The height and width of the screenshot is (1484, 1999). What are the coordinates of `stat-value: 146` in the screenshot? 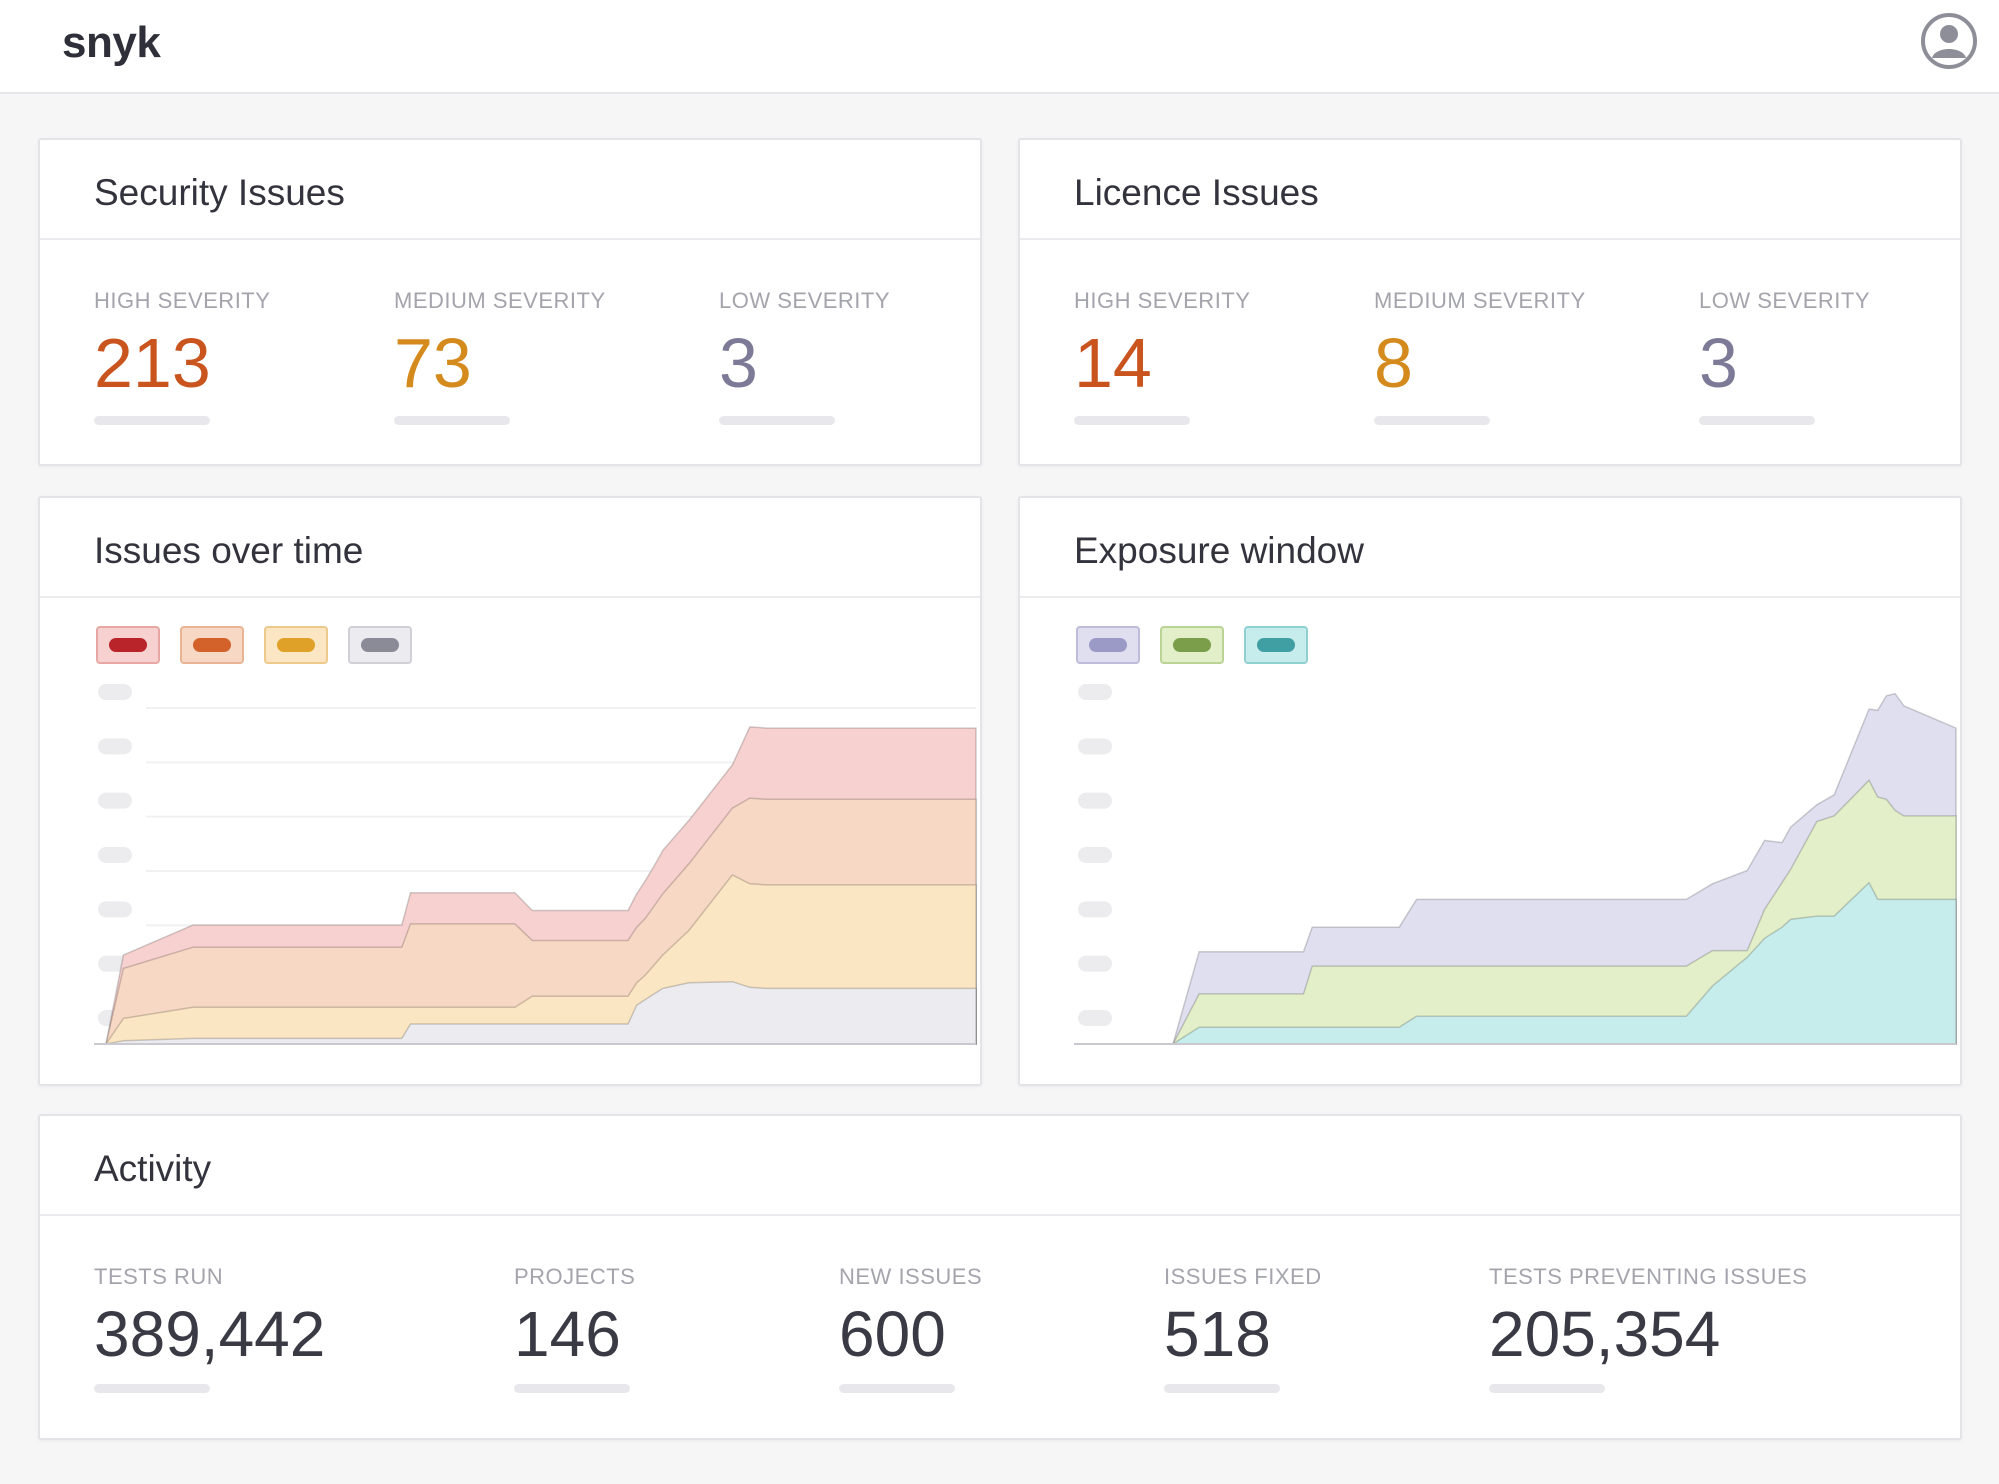 It's located at (567, 1334).